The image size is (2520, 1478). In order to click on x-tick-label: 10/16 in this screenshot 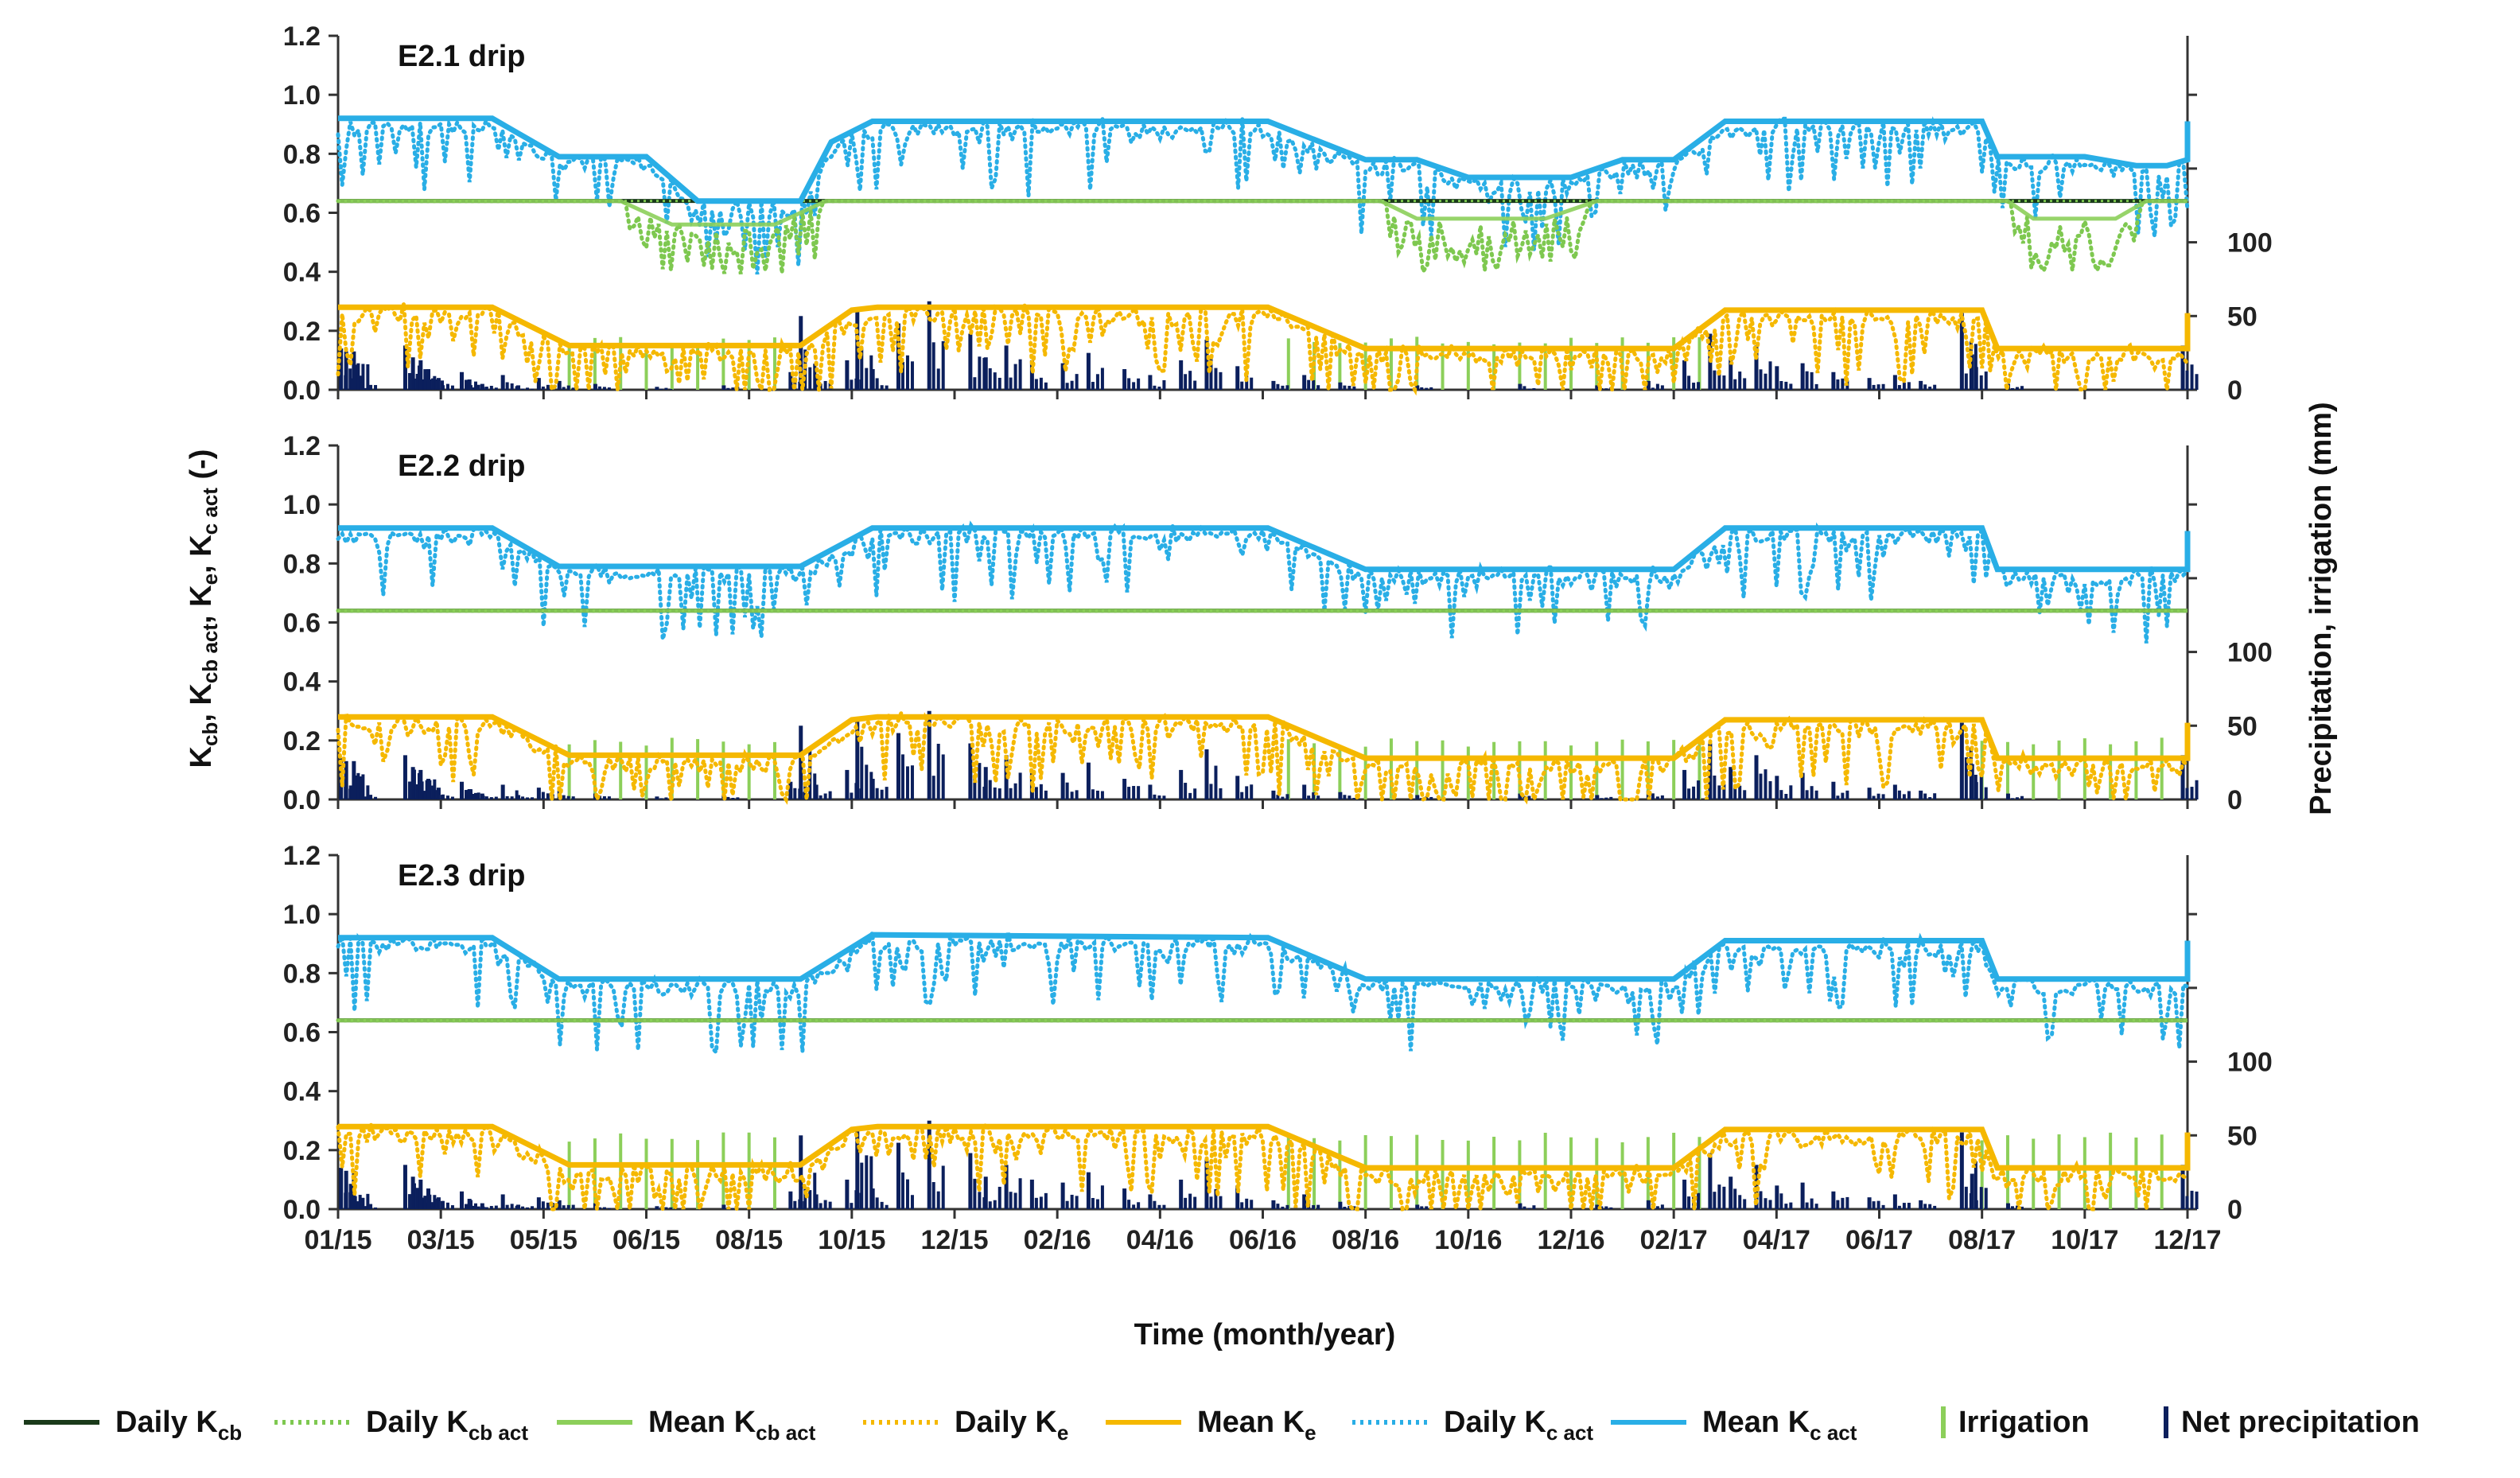, I will do `click(1468, 1240)`.